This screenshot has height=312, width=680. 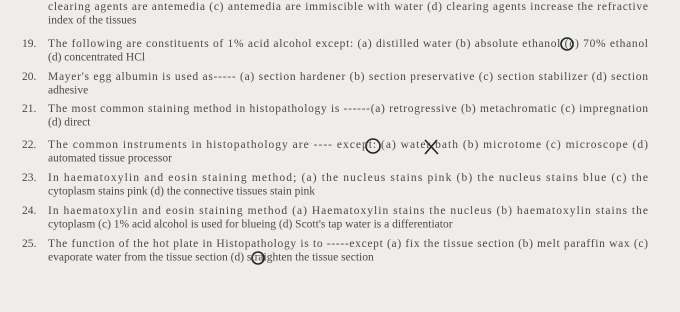 I want to click on text-line: index of the tissues, so click(x=92, y=21).